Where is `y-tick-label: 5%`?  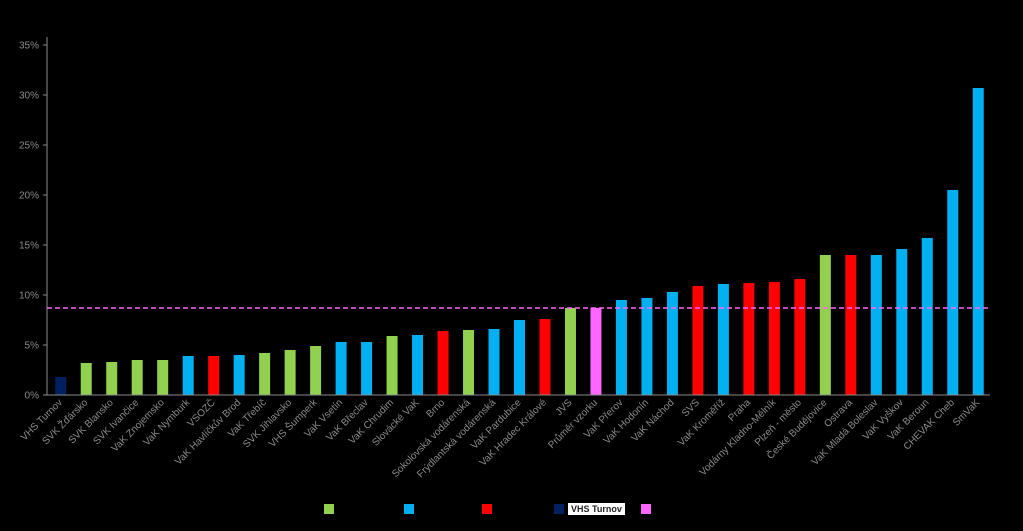
y-tick-label: 5% is located at coordinates (32, 346).